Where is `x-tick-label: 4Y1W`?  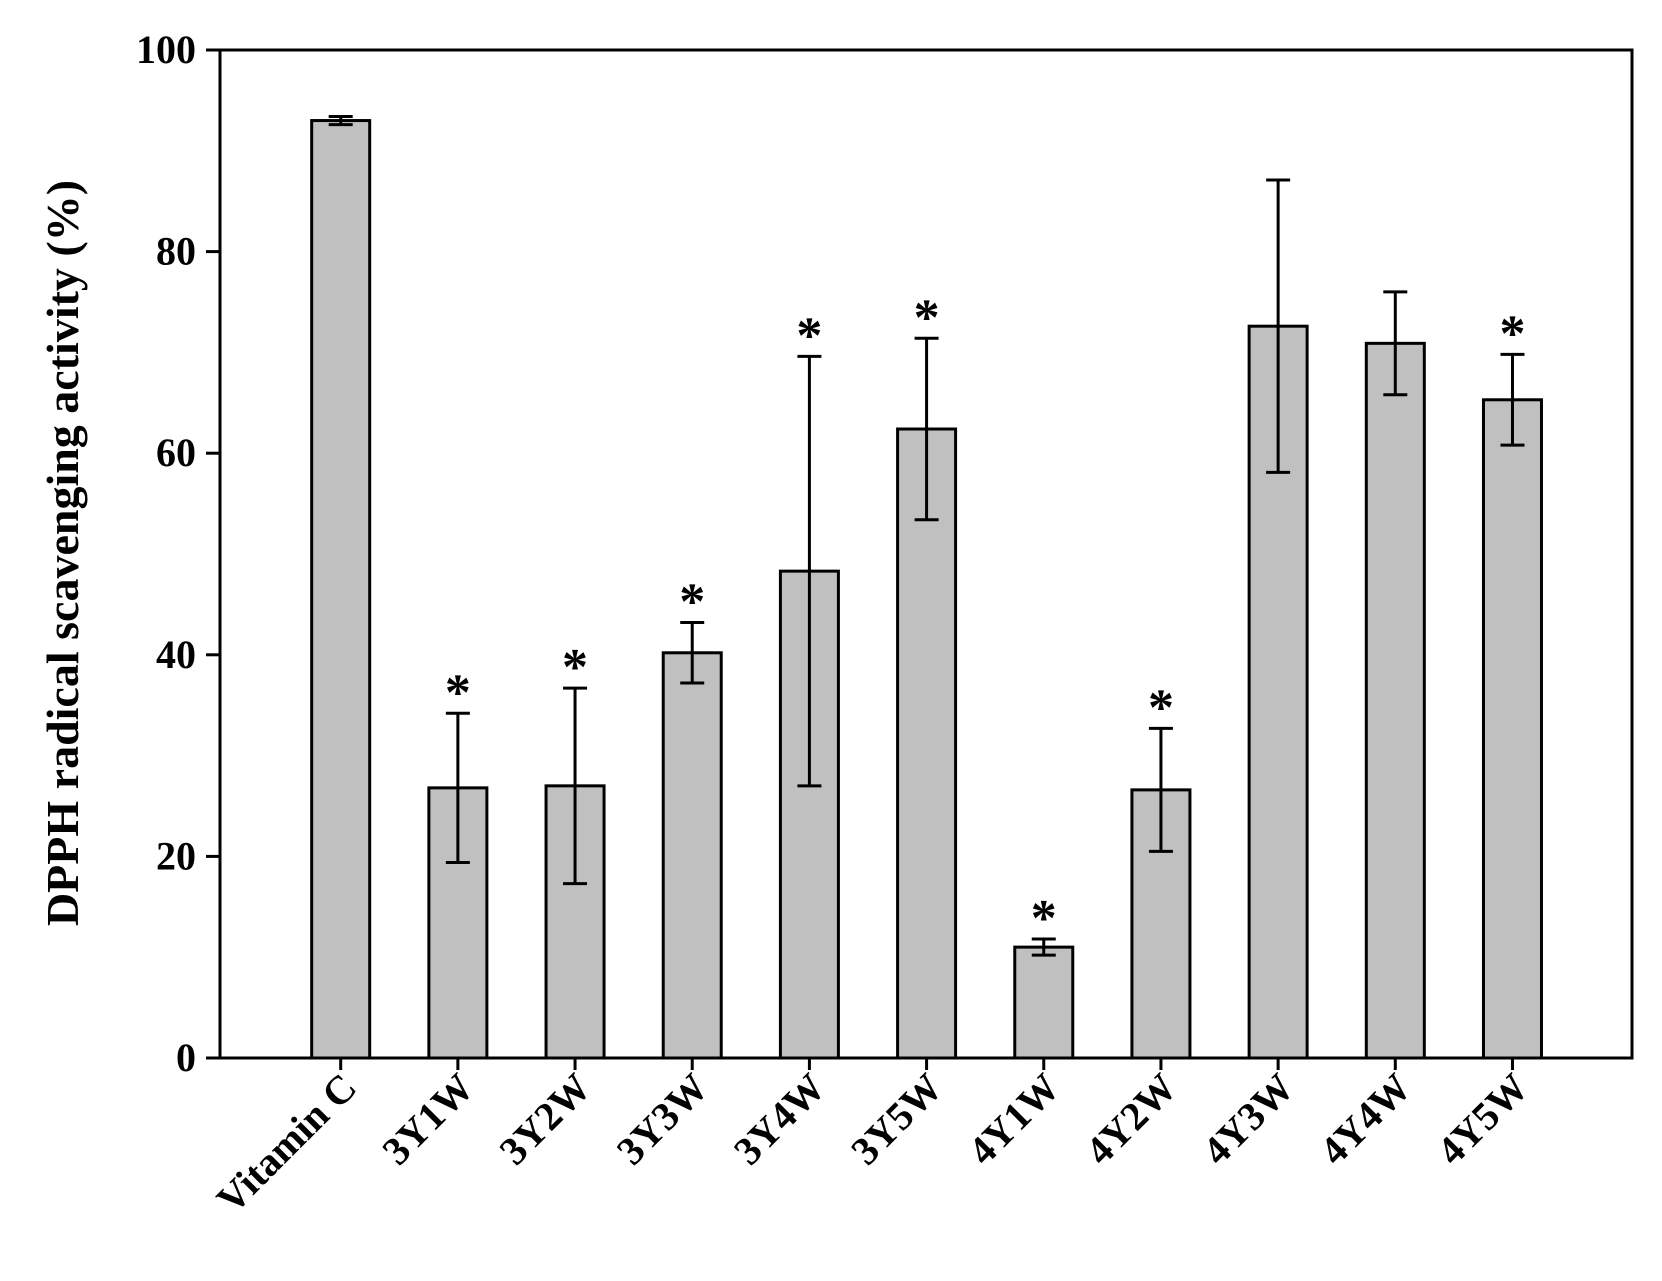
x-tick-label: 4Y1W is located at coordinates (1013, 1119).